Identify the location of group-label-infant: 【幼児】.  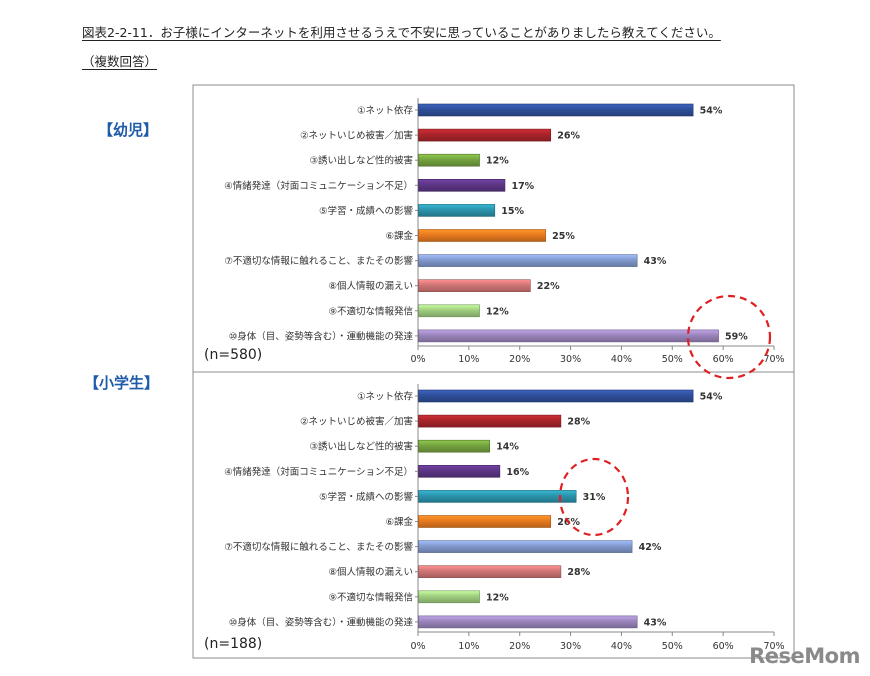
(128, 130).